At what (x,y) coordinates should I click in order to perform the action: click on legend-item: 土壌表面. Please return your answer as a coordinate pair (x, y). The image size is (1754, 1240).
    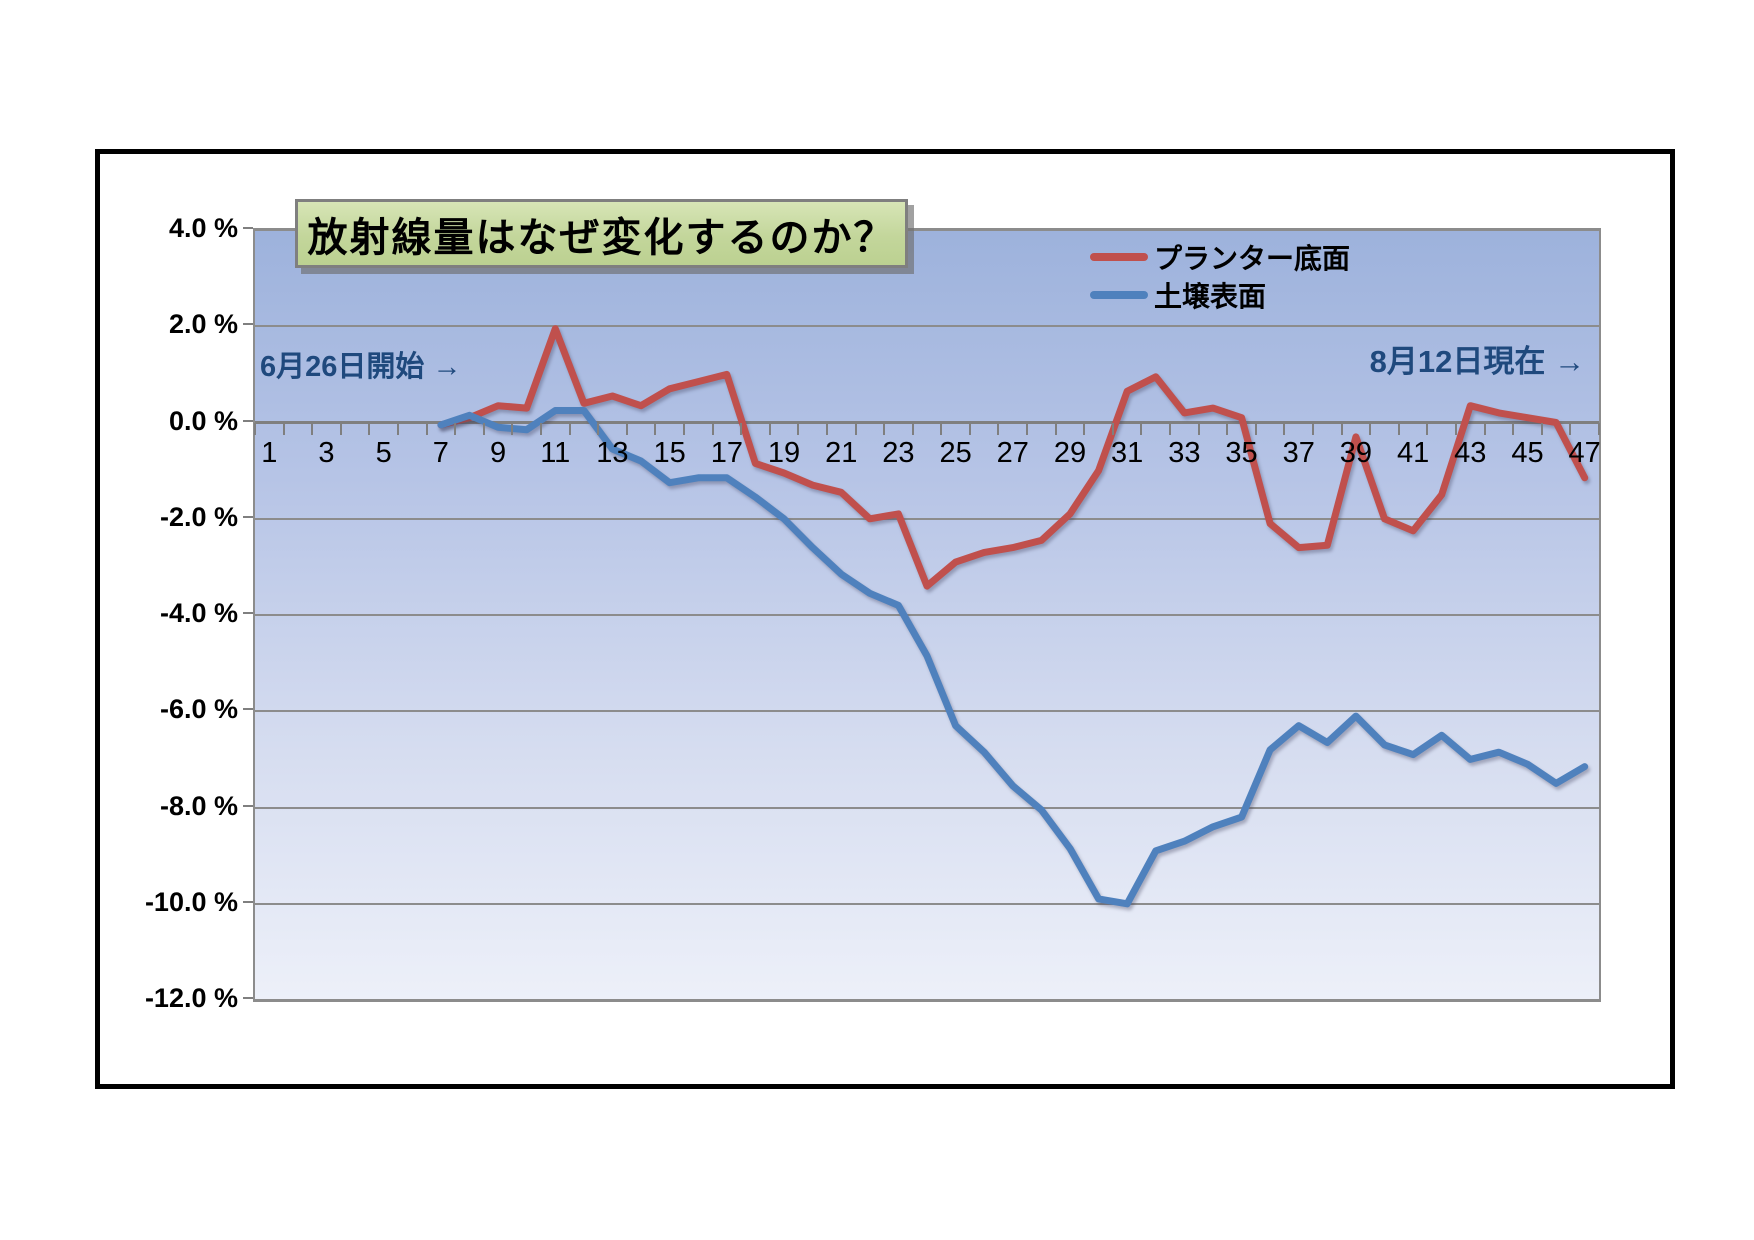
    Looking at the image, I should click on (1220, 295).